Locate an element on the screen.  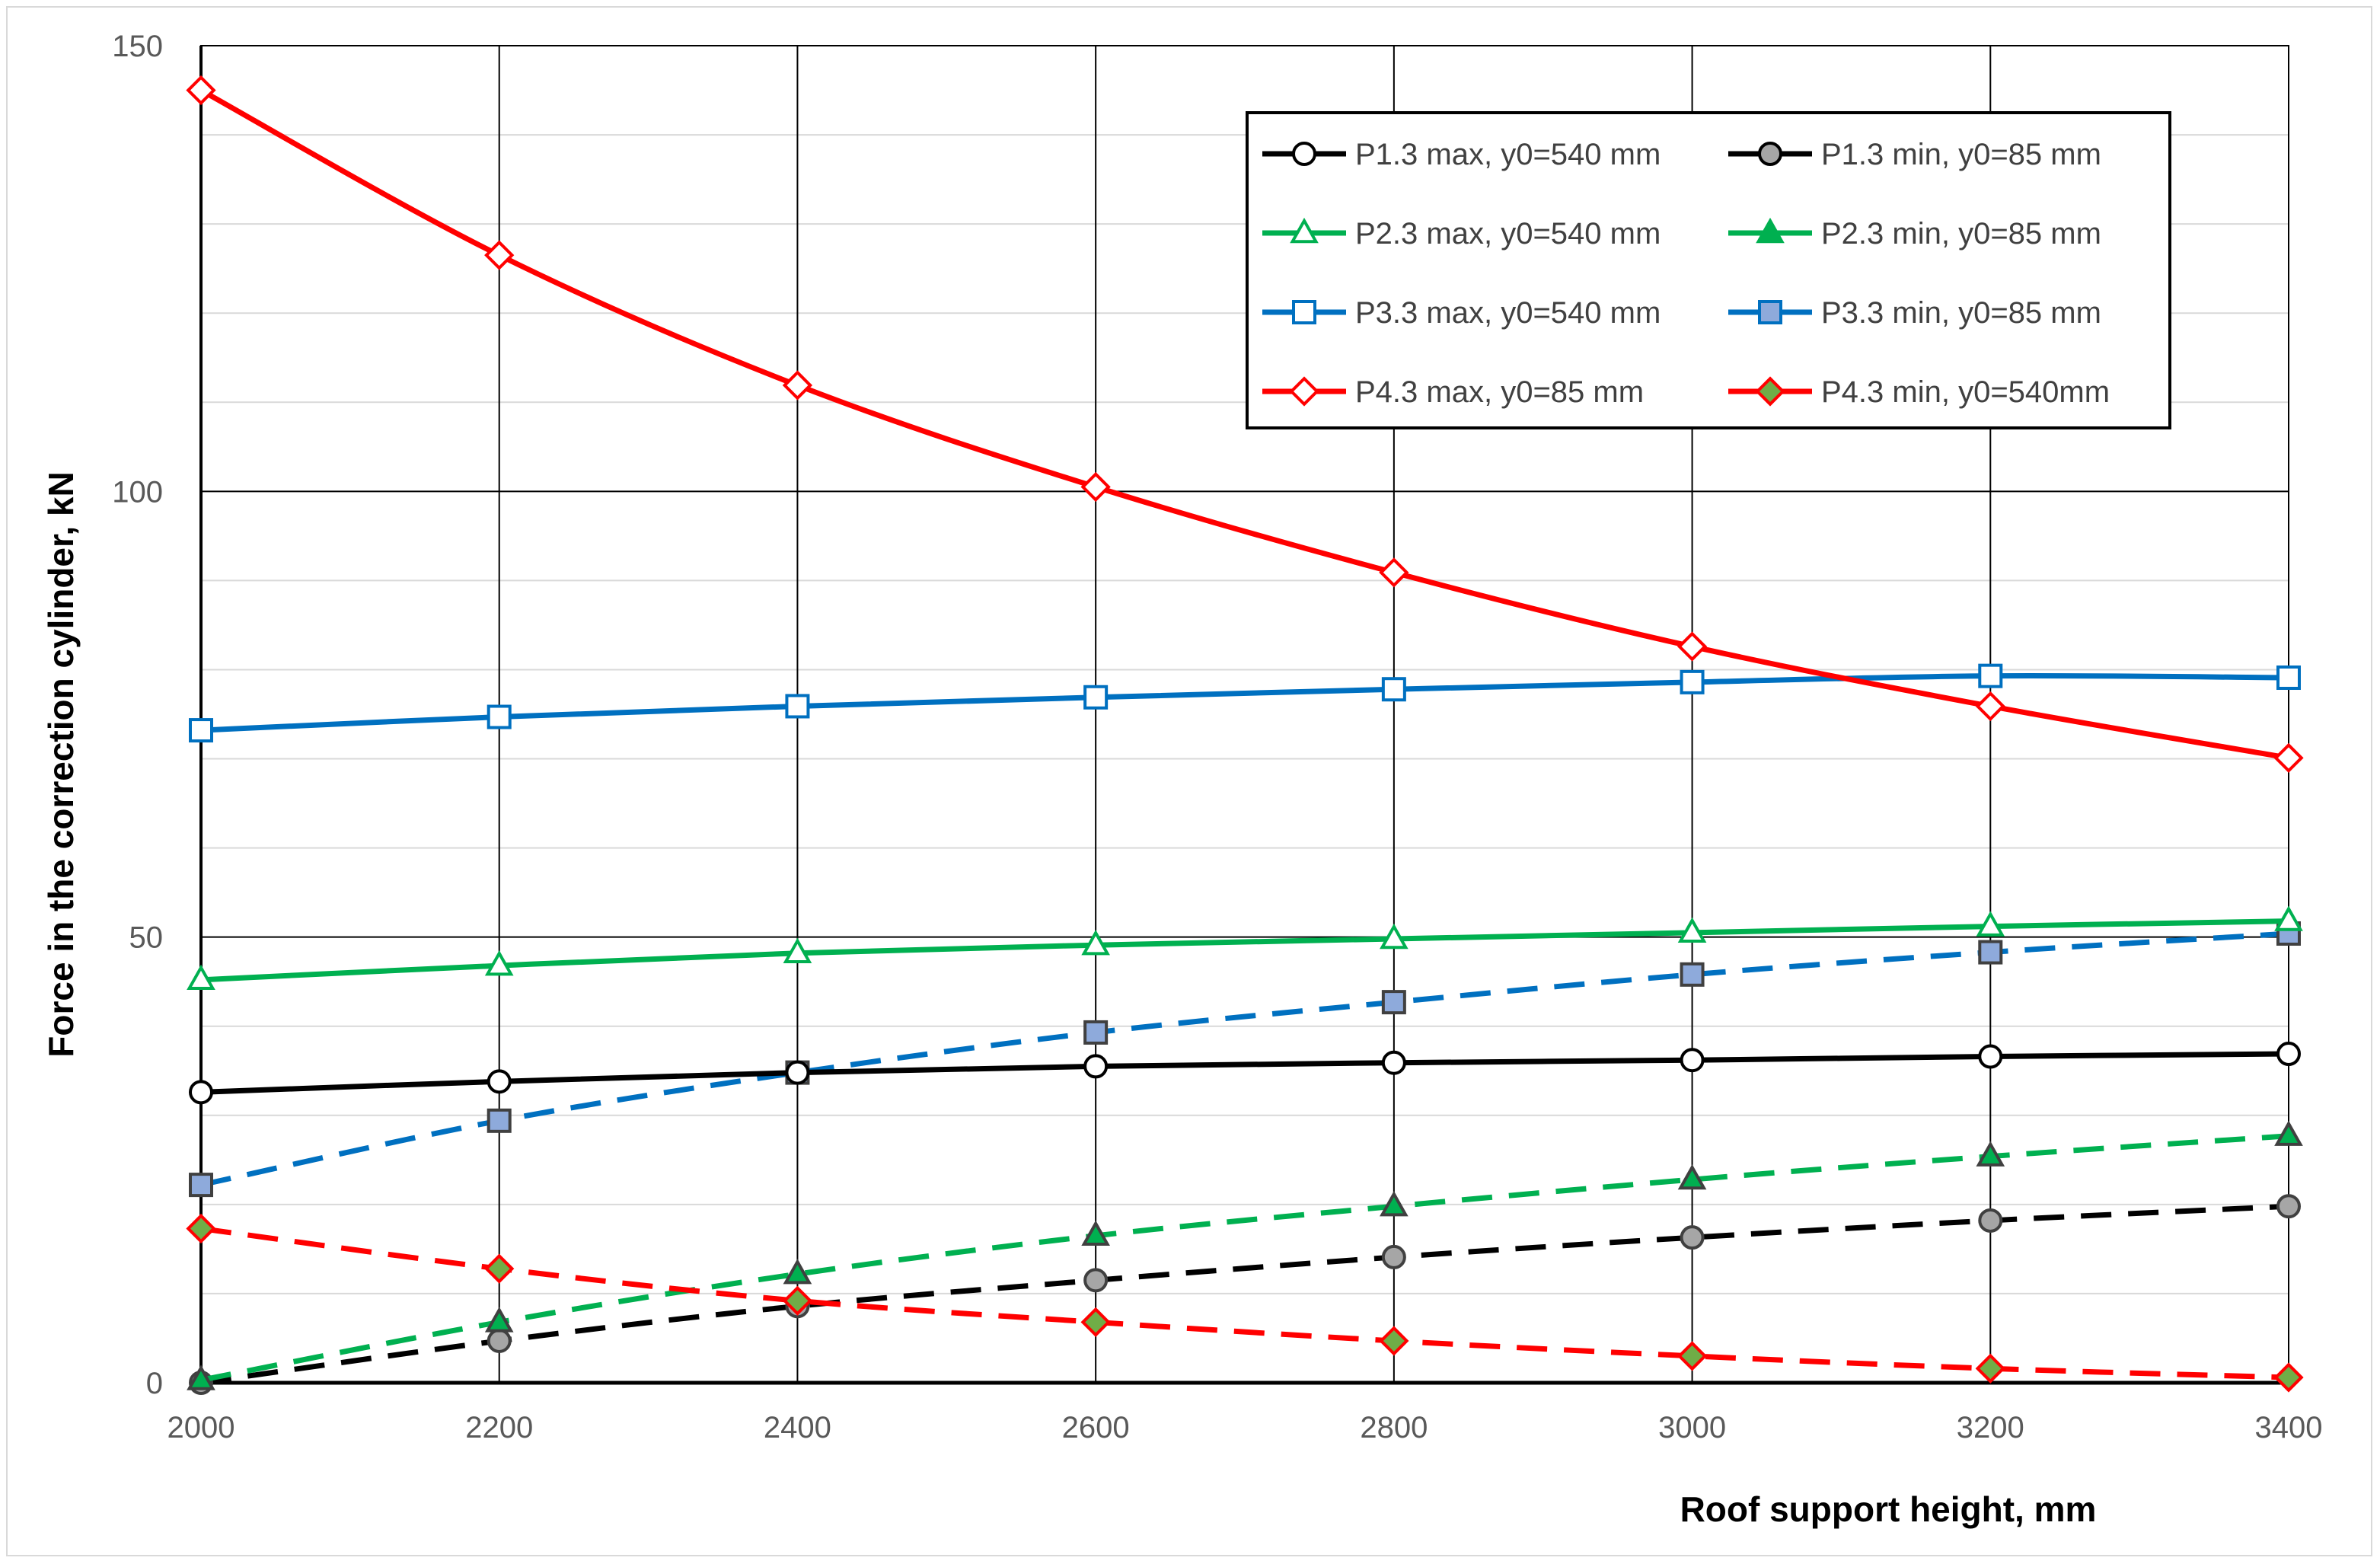
legend-label: P3.3 min, y0=85 mm is located at coordinates (1961, 313).